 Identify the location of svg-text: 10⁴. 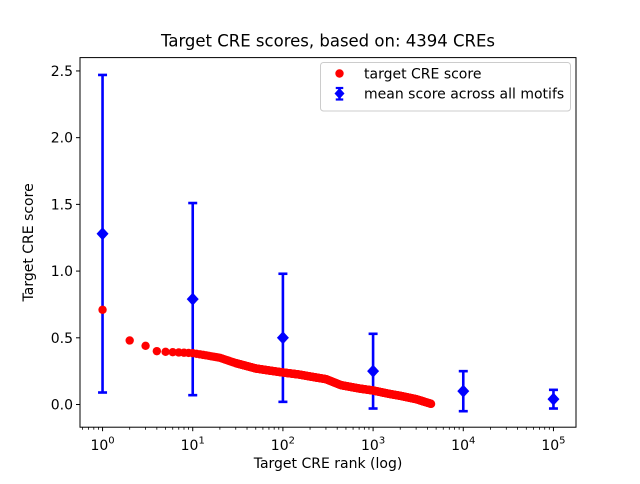
(463, 445).